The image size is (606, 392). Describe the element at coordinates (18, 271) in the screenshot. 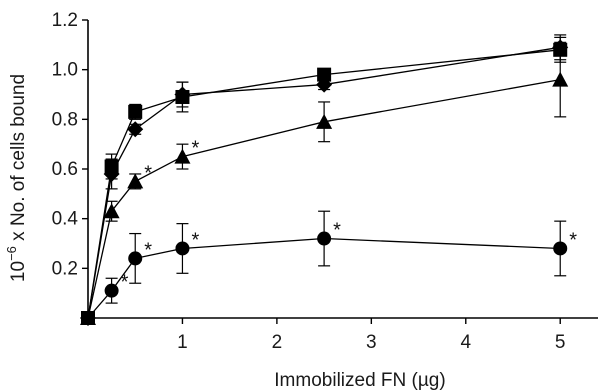

I see `y-axis-title-base: 10` at that location.